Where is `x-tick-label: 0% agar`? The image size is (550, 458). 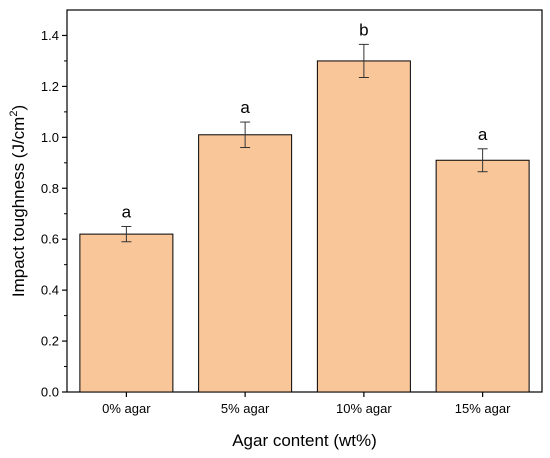 x-tick-label: 0% agar is located at coordinates (126, 408).